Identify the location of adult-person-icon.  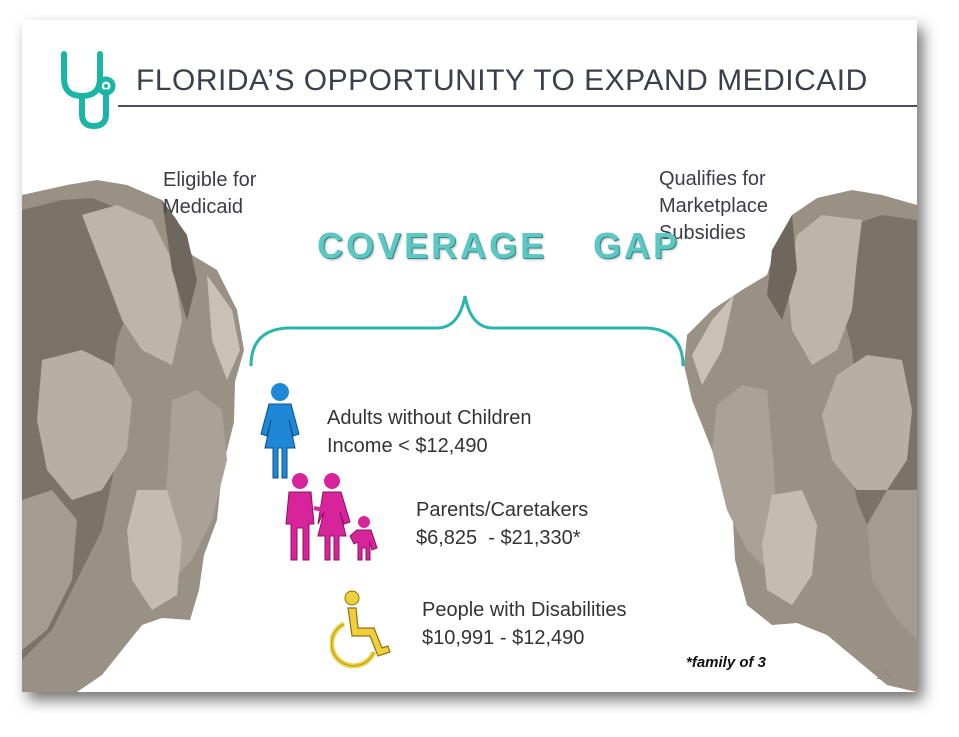
(280, 431).